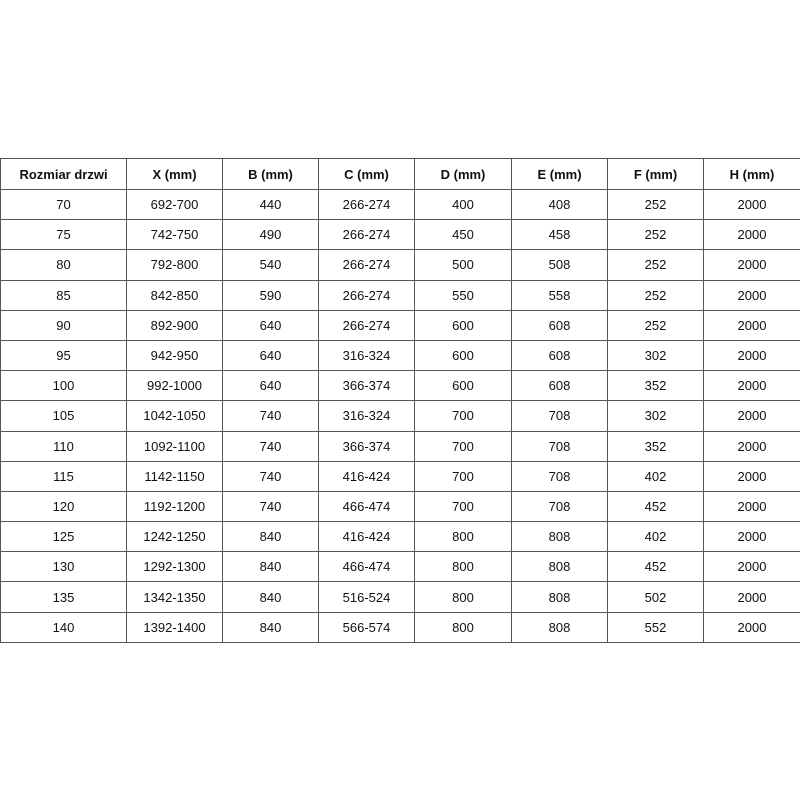 The height and width of the screenshot is (800, 800). I want to click on table-row: 125 1242-1250 840 416-424 800 808 402 2000, so click(400, 537).